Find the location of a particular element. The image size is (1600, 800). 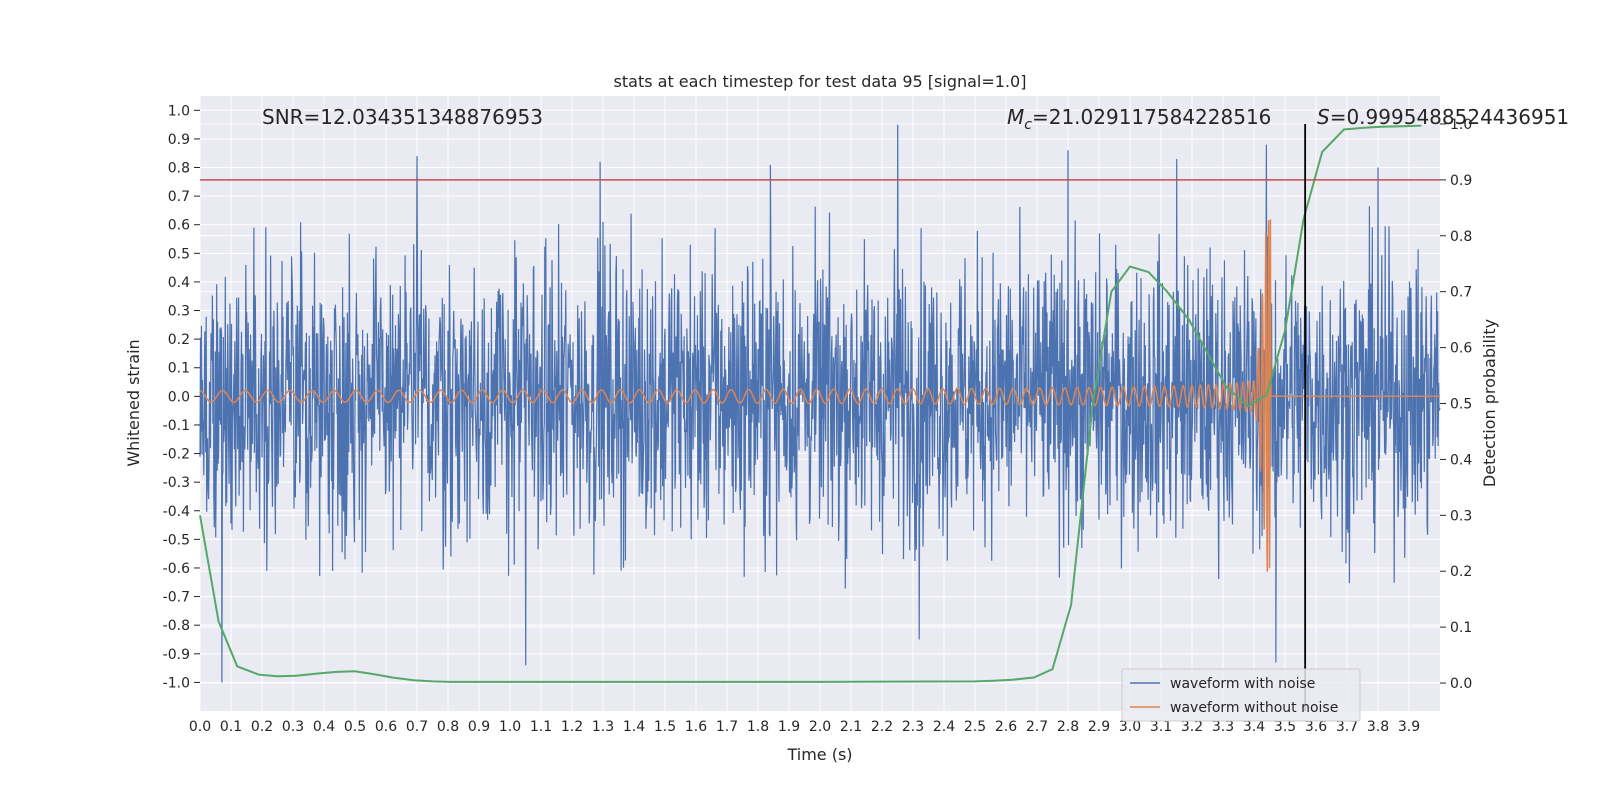

legend-box is located at coordinates (1241, 695).